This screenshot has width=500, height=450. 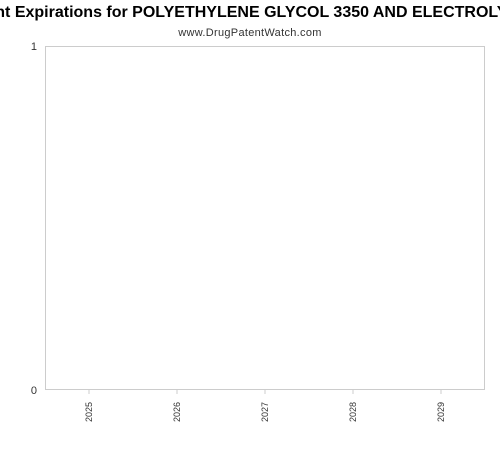 What do you see at coordinates (34, 391) in the screenshot?
I see `y-tick-label: 0` at bounding box center [34, 391].